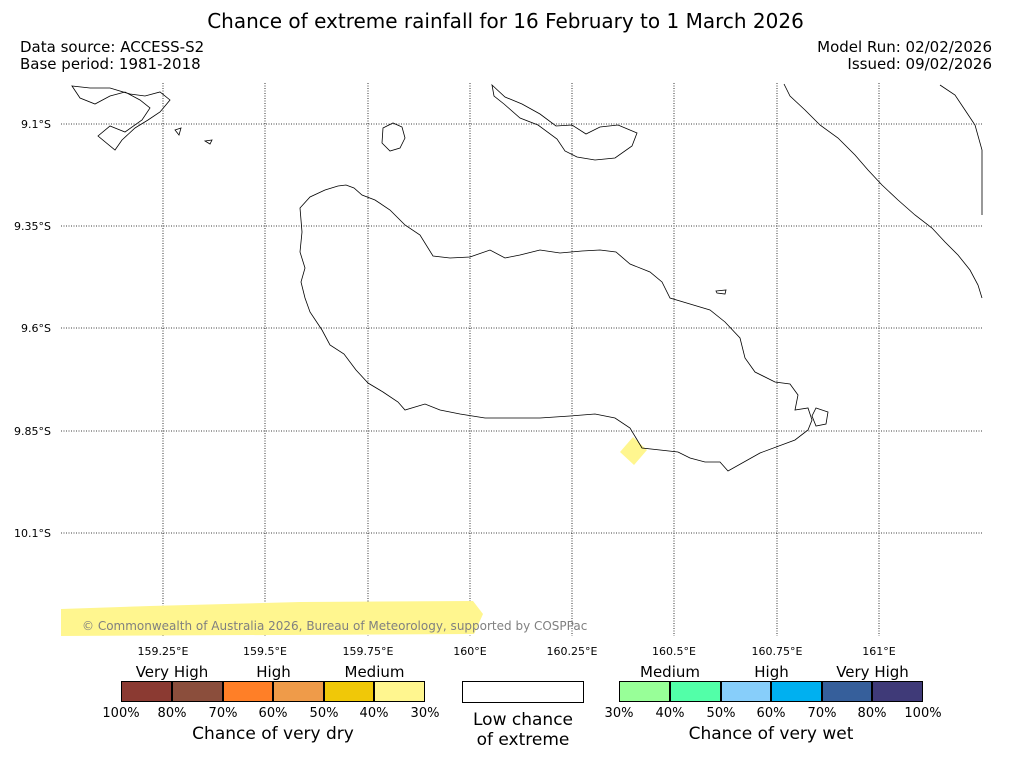  What do you see at coordinates (572, 651) in the screenshot?
I see `lon-label-5: 160.25°E` at bounding box center [572, 651].